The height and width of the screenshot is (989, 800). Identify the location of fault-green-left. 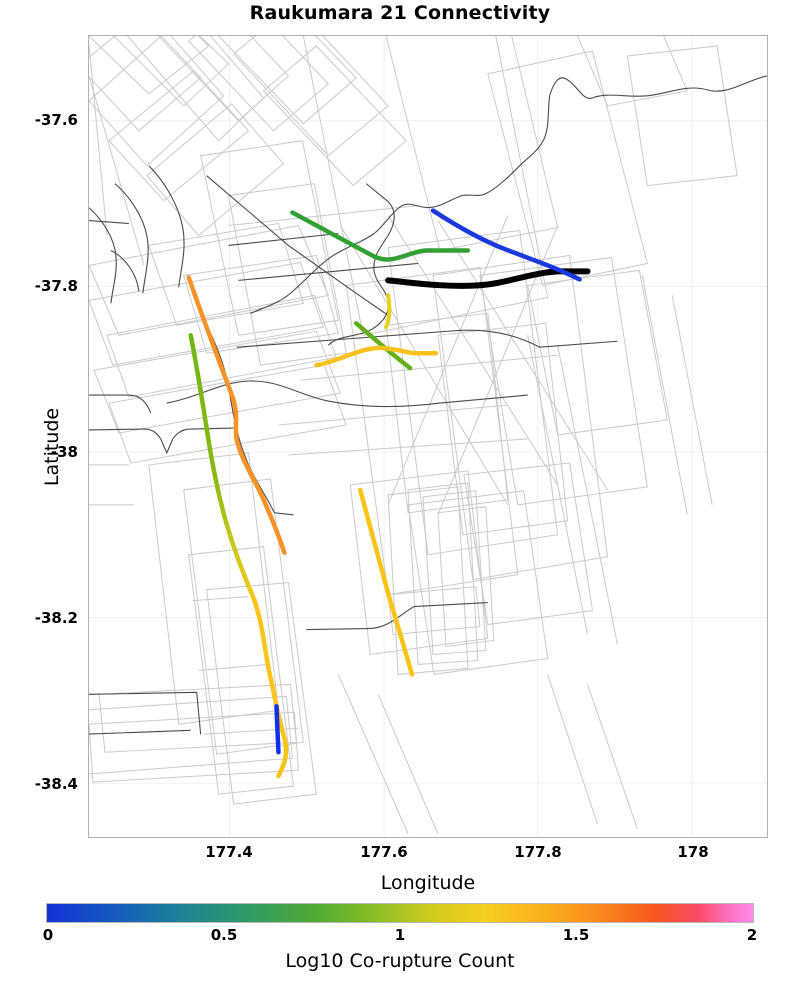
(222, 468).